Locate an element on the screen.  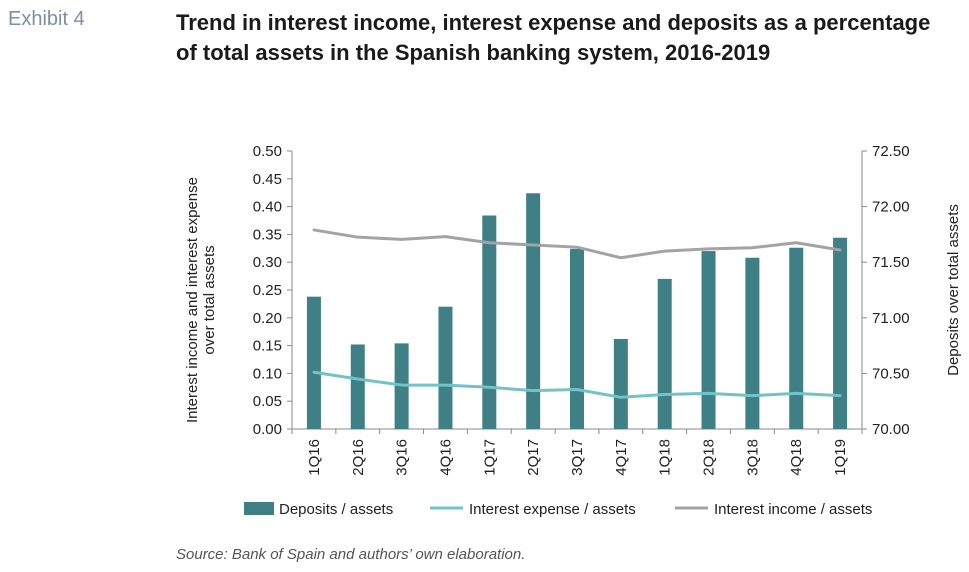
y-left-tick-label: 0.00 is located at coordinates (267, 429).